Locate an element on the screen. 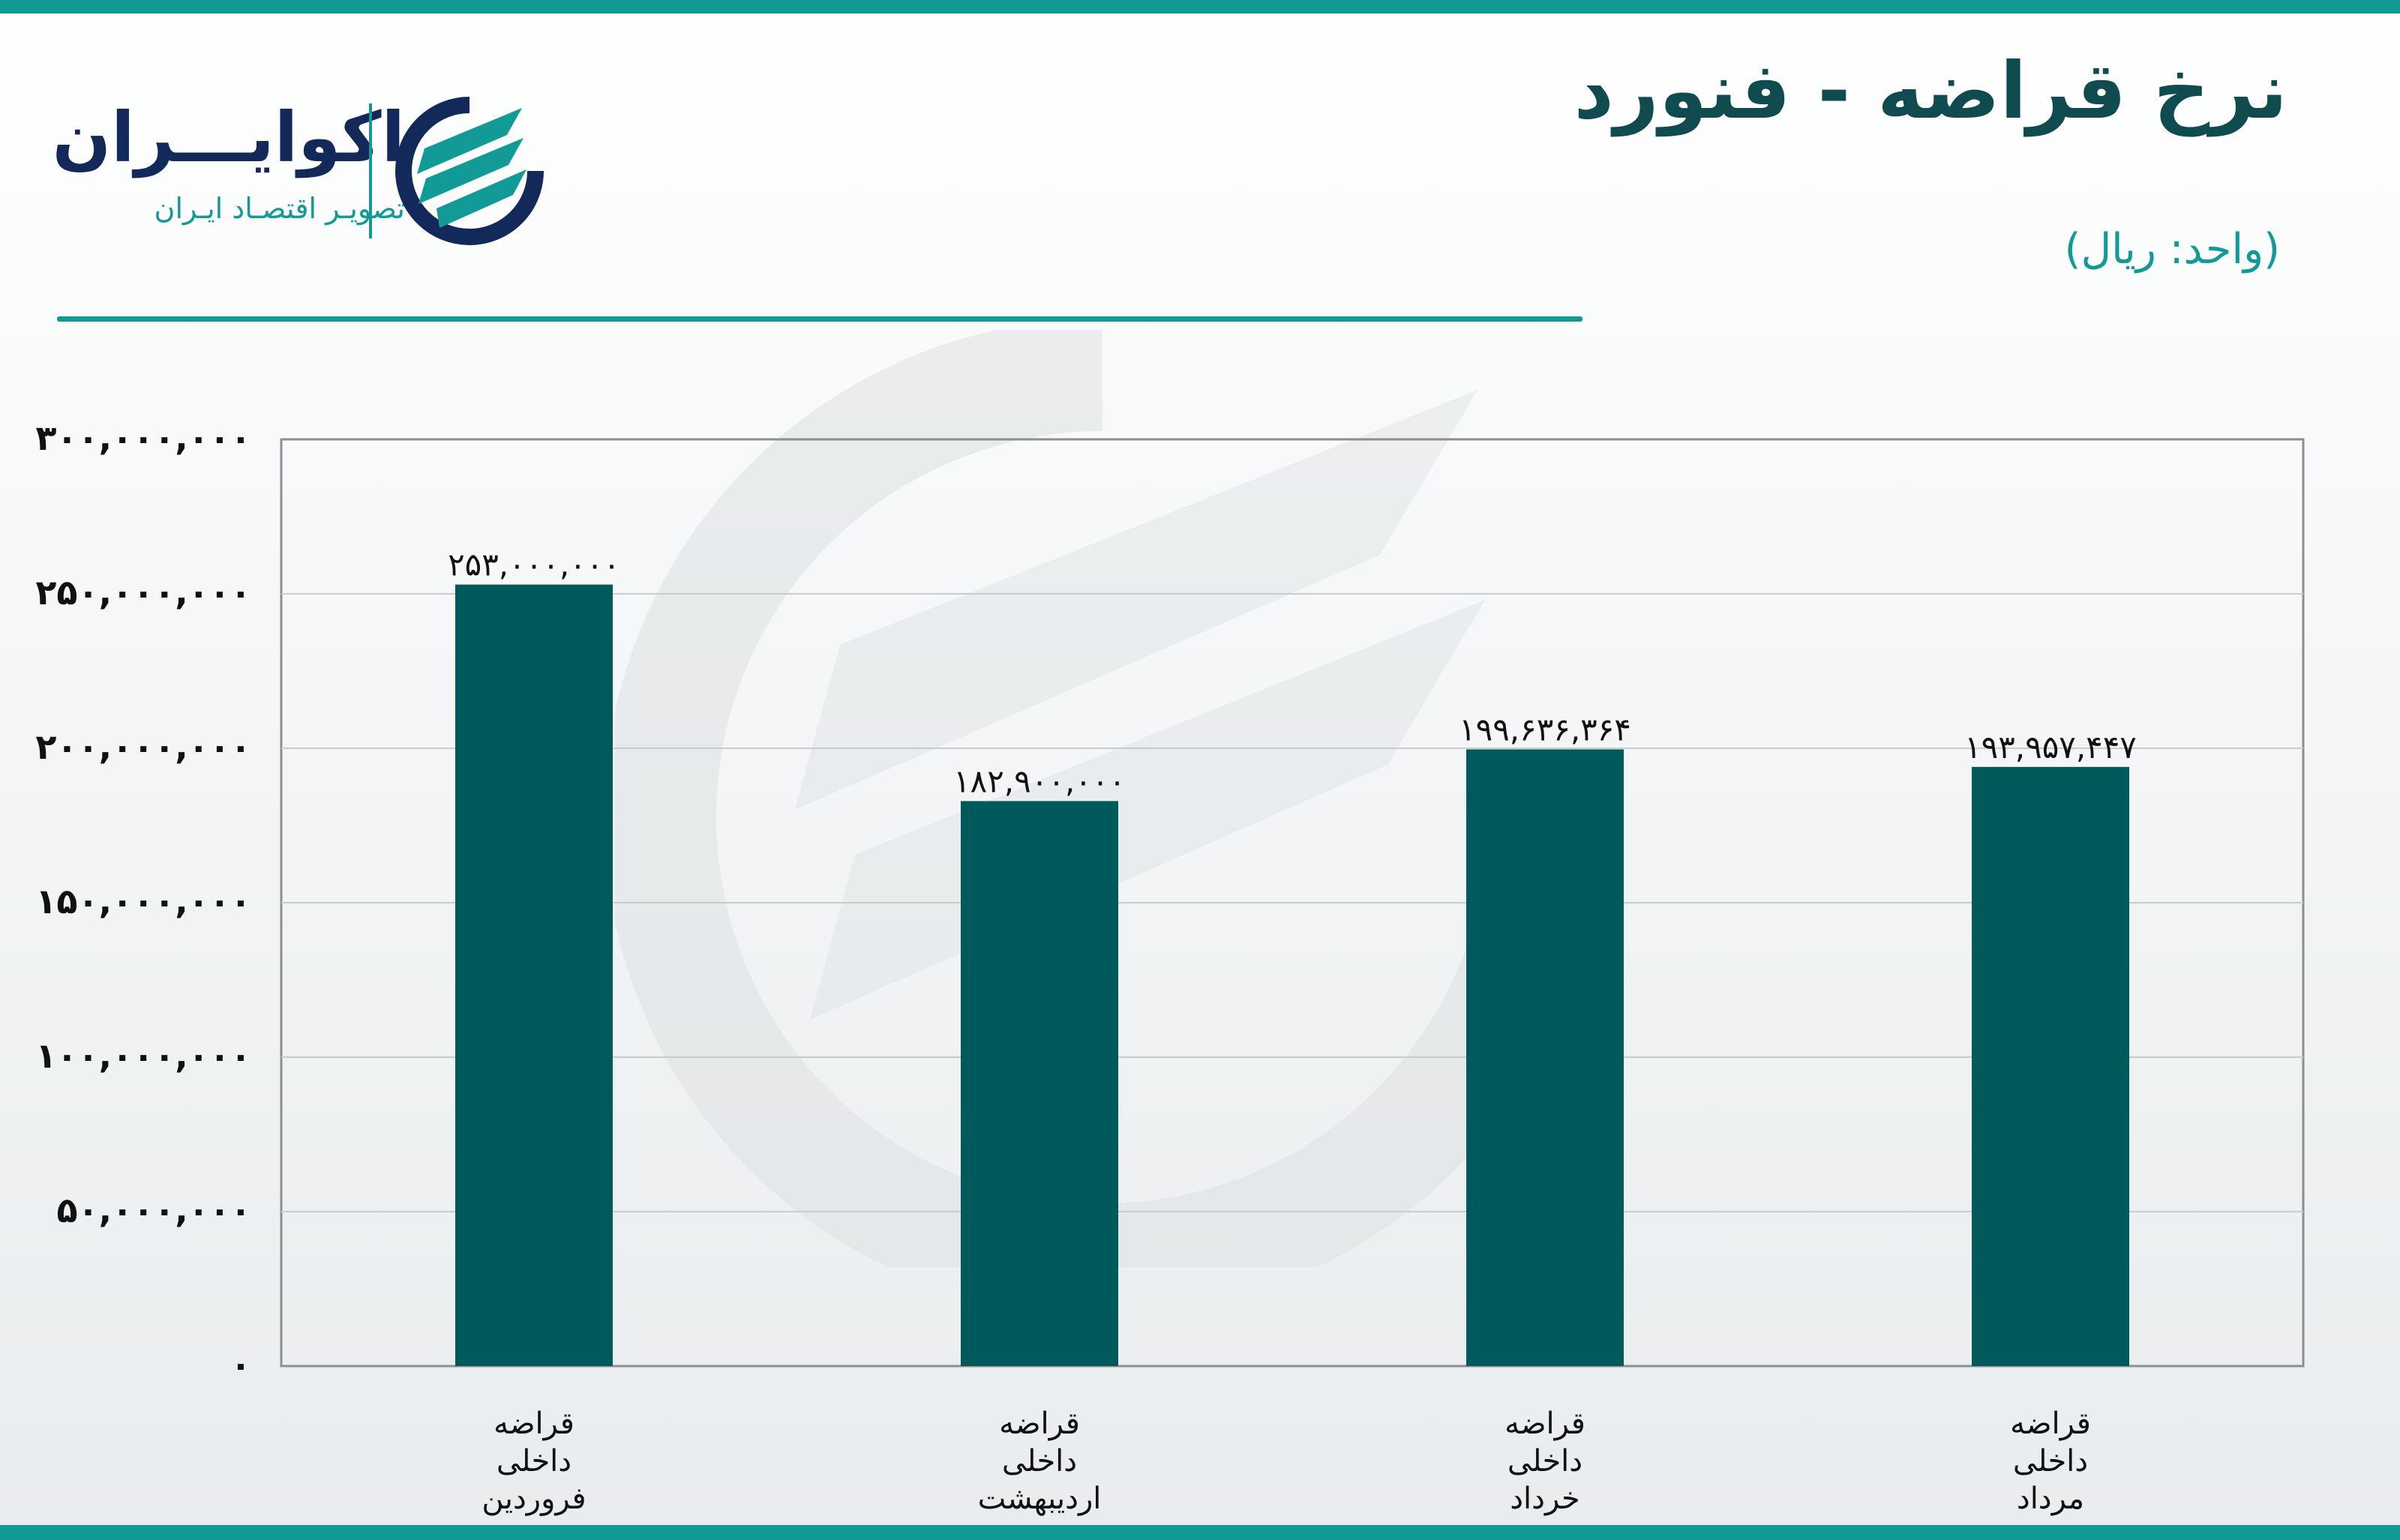  x-tick-label: فروردین is located at coordinates (534, 1499).